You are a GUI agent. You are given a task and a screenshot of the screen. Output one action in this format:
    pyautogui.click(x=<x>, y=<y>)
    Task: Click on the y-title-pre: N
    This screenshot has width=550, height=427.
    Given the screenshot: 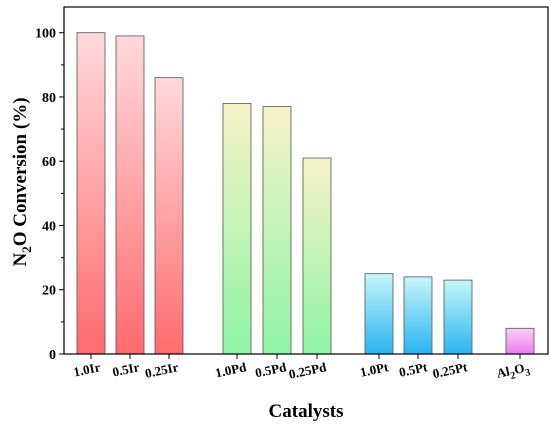 What is the action you would take?
    pyautogui.click(x=20, y=260)
    